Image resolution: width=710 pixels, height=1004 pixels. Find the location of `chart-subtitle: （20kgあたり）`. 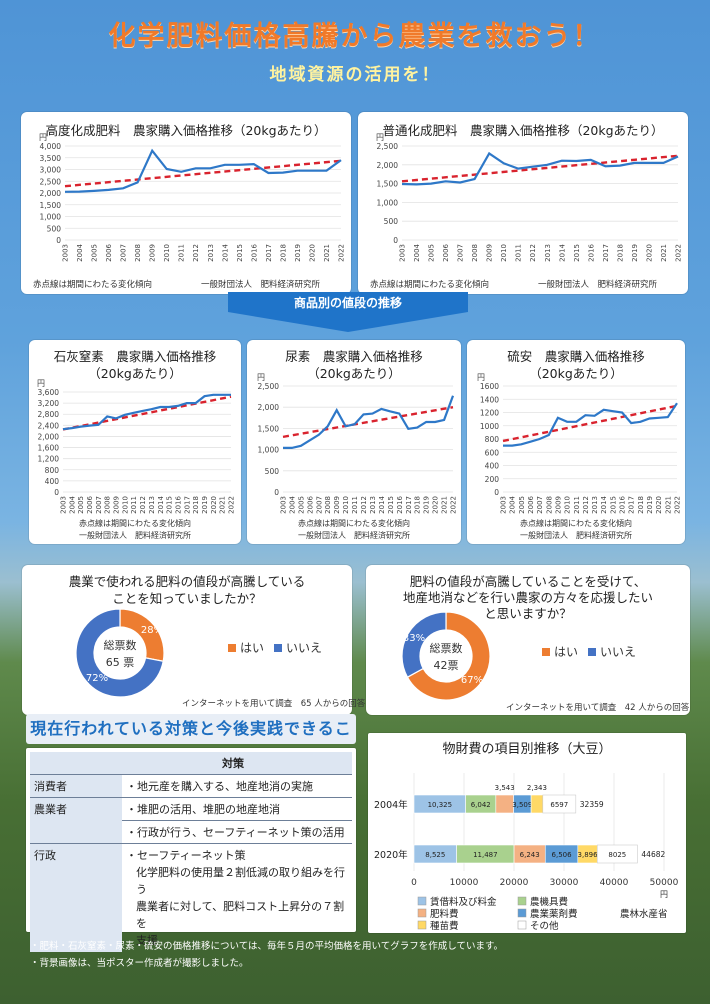

chart-subtitle: （20kgあたり） is located at coordinates (354, 373).